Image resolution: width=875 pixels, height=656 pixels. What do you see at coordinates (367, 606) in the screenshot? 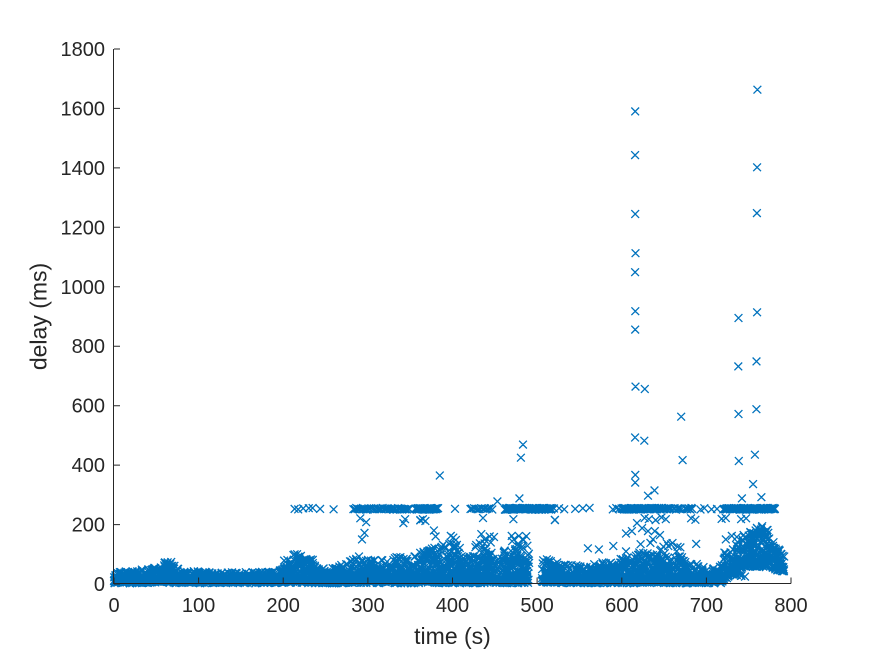
I see `svg-text: 300` at bounding box center [367, 606].